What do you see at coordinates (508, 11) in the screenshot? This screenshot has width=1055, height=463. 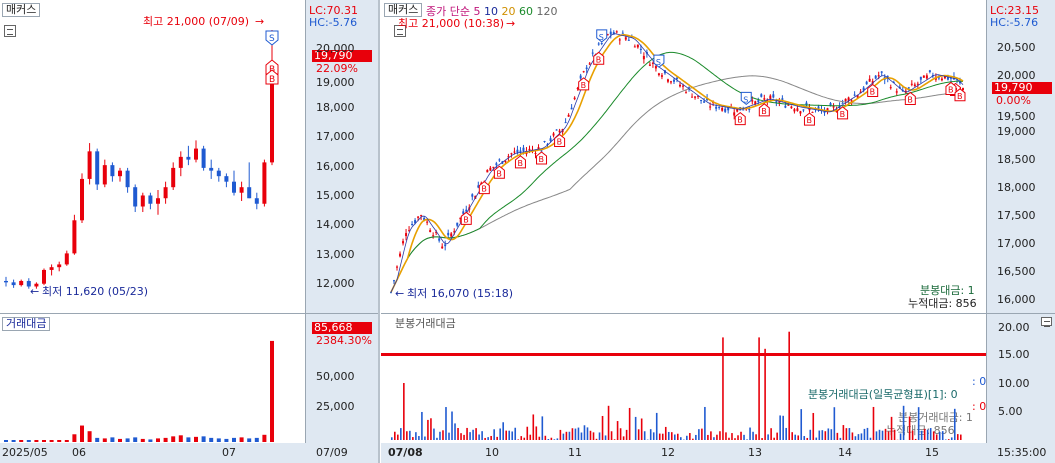 I see `ma-legend-20: 20` at bounding box center [508, 11].